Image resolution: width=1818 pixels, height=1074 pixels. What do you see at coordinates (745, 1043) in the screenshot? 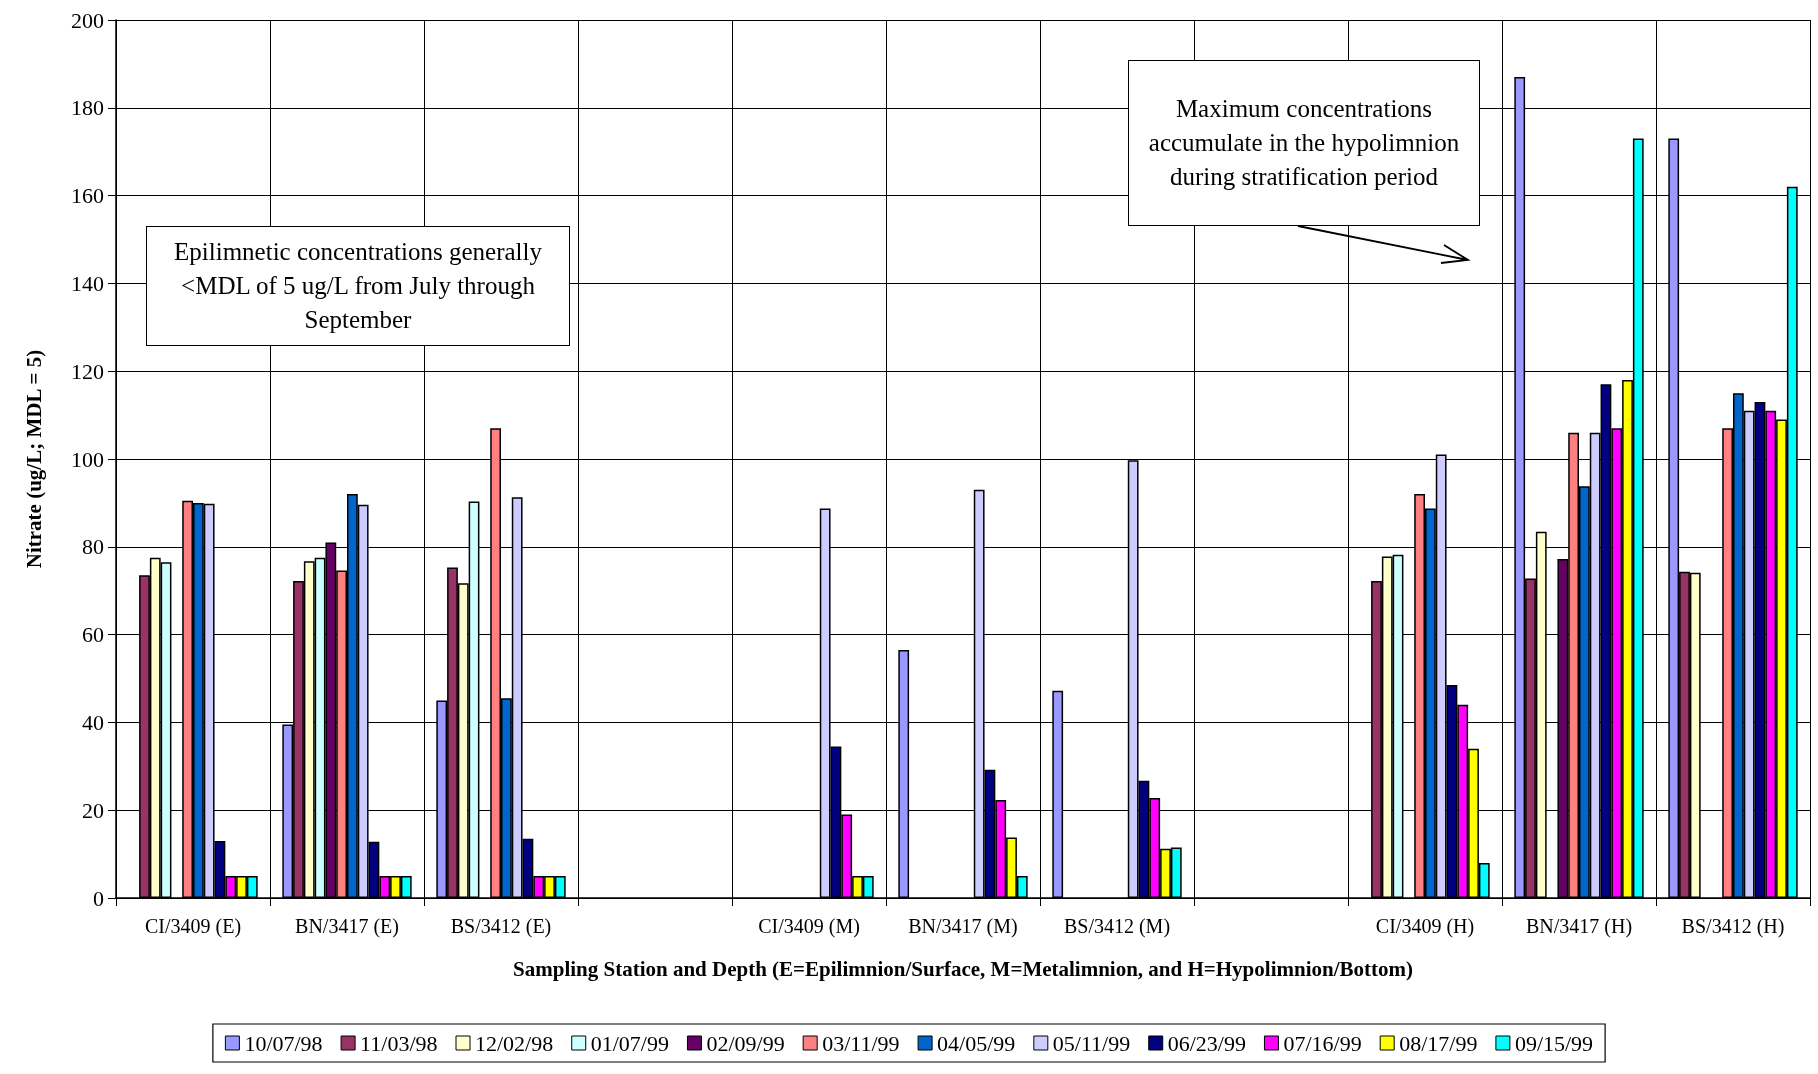
I see `legend-label: 02/09/99` at bounding box center [745, 1043].